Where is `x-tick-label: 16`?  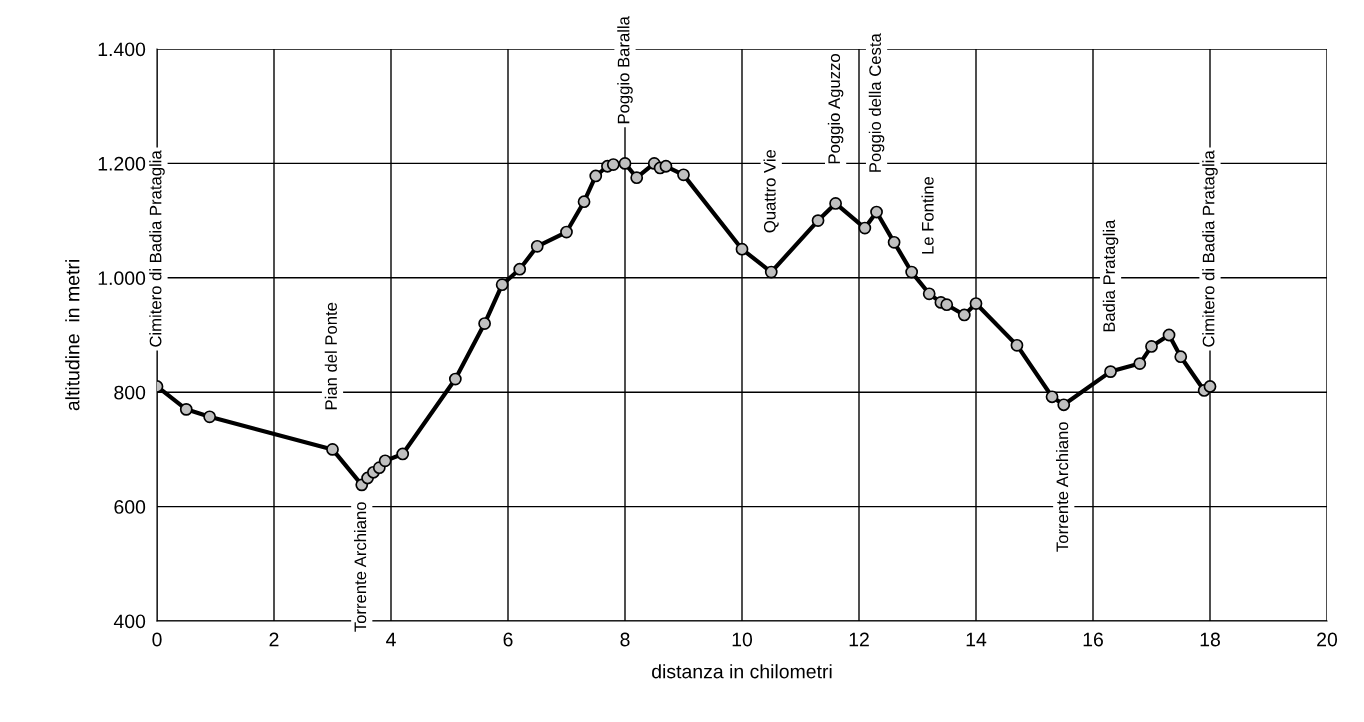
x-tick-label: 16 is located at coordinates (1093, 639).